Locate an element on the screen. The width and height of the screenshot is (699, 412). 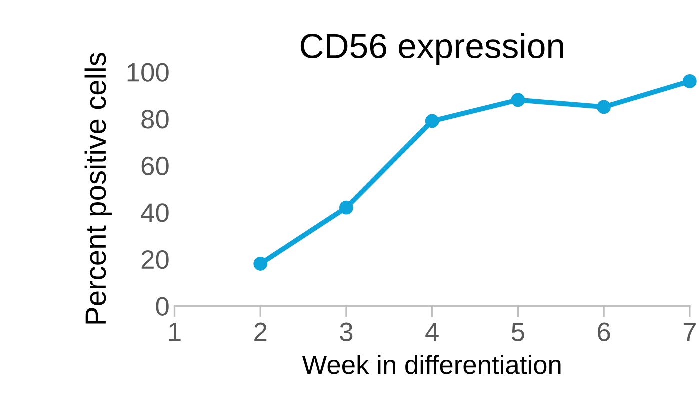
x-tick-label: 5 is located at coordinates (518, 332).